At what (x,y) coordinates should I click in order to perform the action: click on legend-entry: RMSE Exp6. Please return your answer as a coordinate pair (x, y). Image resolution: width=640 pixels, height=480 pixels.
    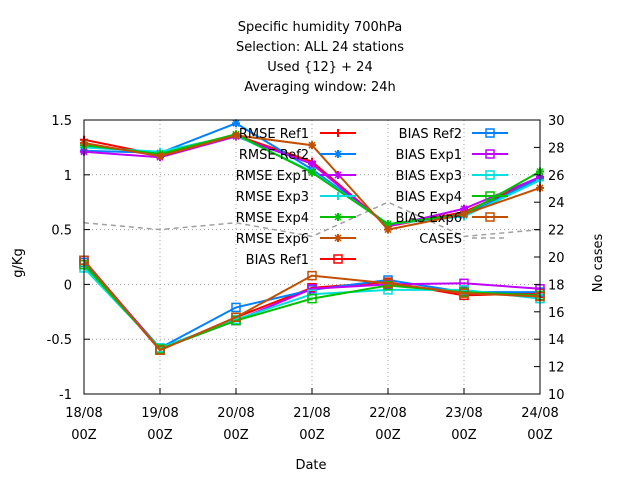
    Looking at the image, I should click on (296, 239).